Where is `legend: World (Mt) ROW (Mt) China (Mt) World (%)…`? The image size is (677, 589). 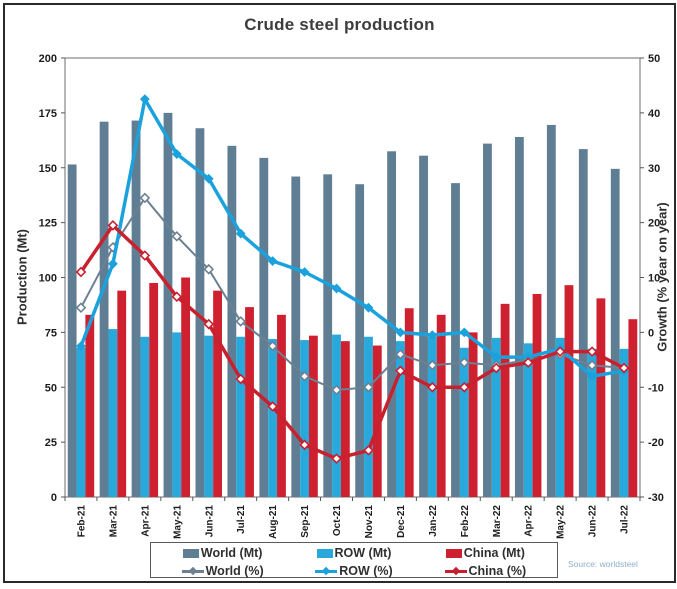 legend: World (Mt) ROW (Mt) China (Mt) World (%)… is located at coordinates (354, 560).